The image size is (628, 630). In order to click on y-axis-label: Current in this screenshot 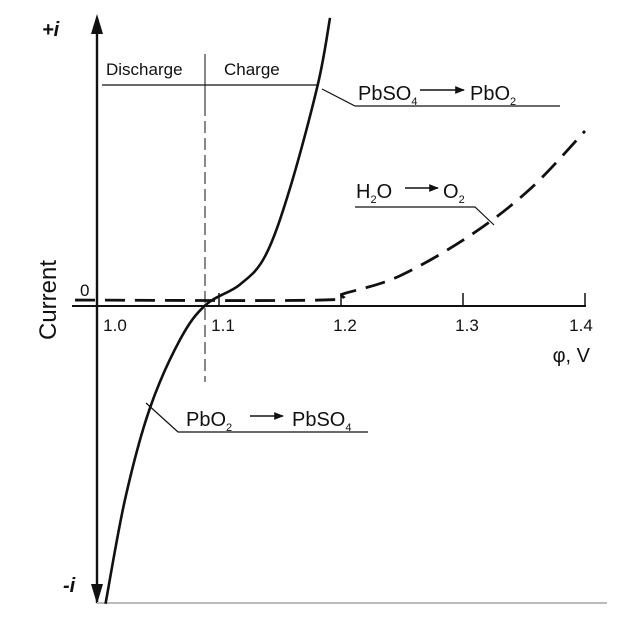, I will do `click(48, 300)`.